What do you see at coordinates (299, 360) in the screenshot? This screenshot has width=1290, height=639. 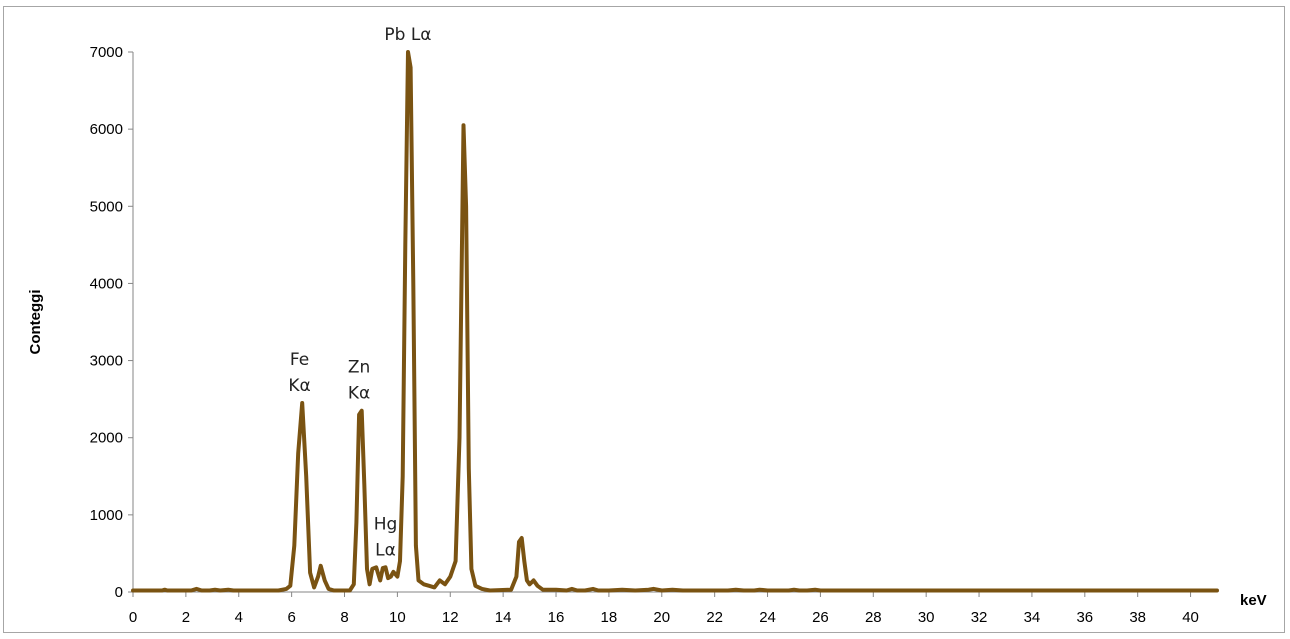 I see `peak-label: Fe` at bounding box center [299, 360].